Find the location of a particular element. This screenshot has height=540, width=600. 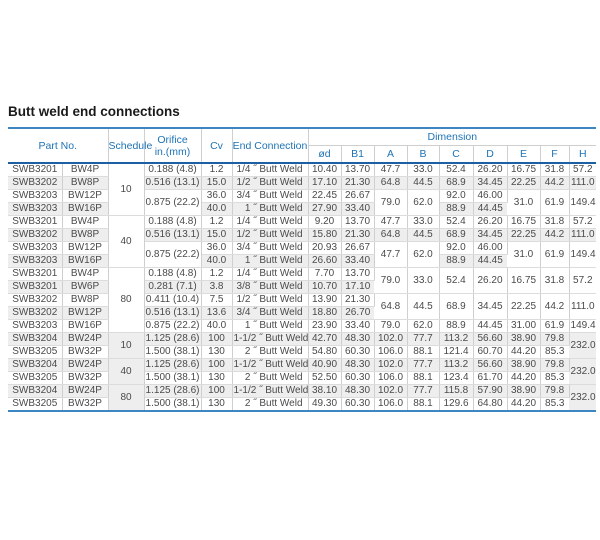

table-cell: BW6P is located at coordinates (85, 287).